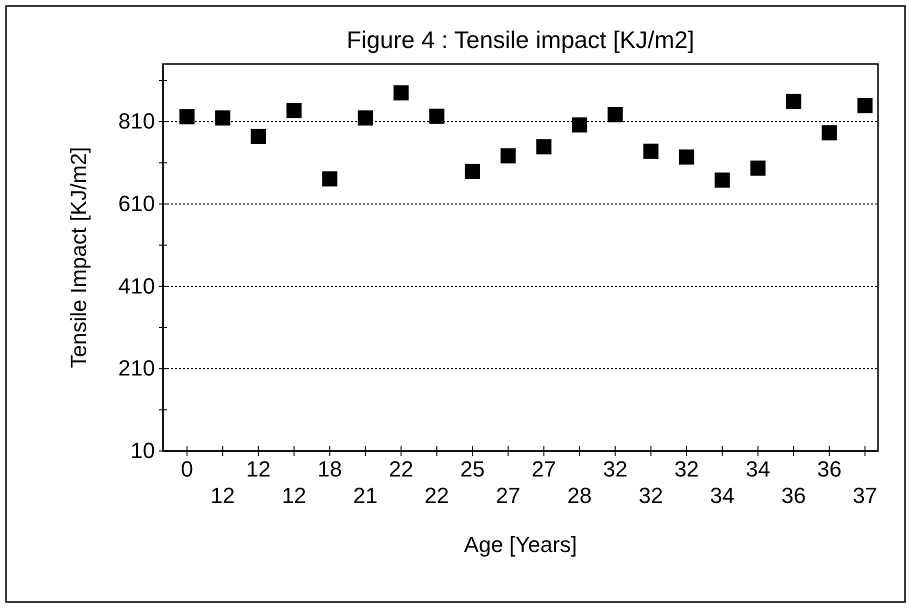 The width and height of the screenshot is (911, 608). What do you see at coordinates (136, 285) in the screenshot?
I see `y-tick-label: 410` at bounding box center [136, 285].